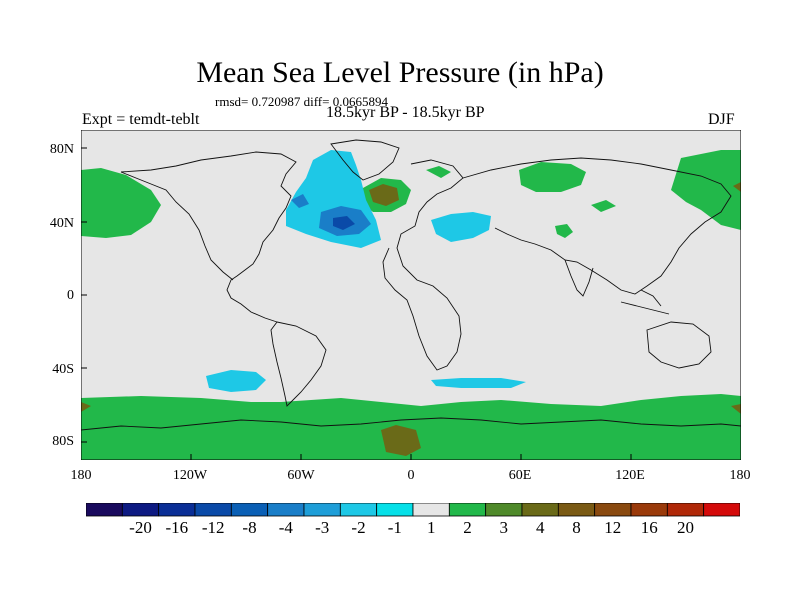 This screenshot has width=800, height=600. Describe the element at coordinates (576, 527) in the screenshot. I see `colorbar-label: 8` at that location.